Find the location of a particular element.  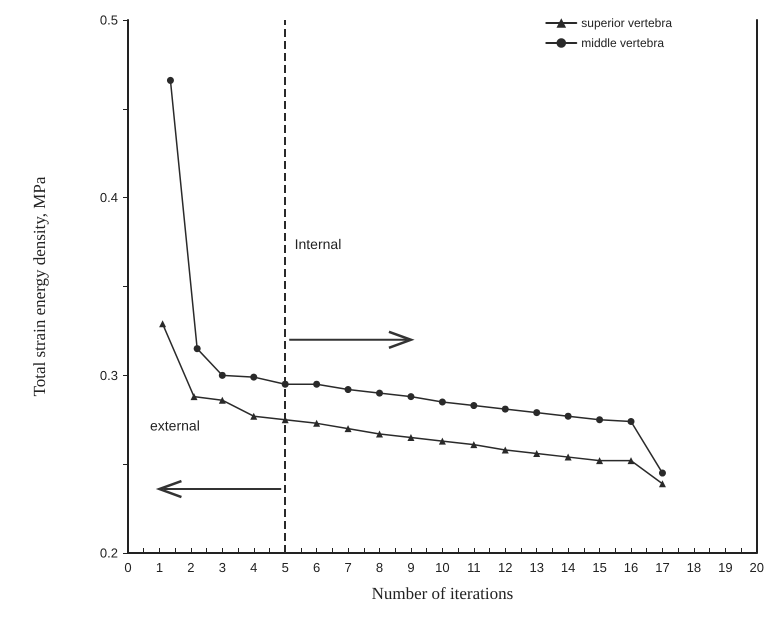

x-tick-label: 0 is located at coordinates (128, 567).